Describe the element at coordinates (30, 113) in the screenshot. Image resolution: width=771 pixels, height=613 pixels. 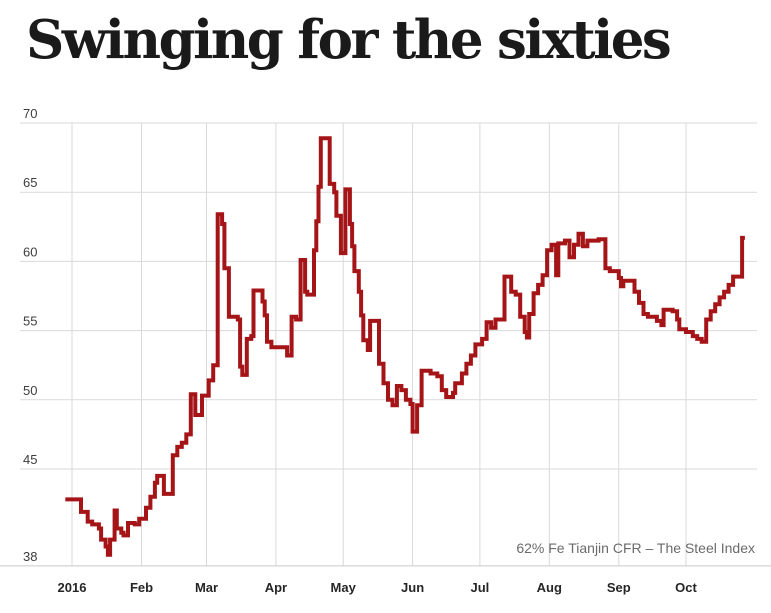
I see `y-tick-label: 70` at that location.